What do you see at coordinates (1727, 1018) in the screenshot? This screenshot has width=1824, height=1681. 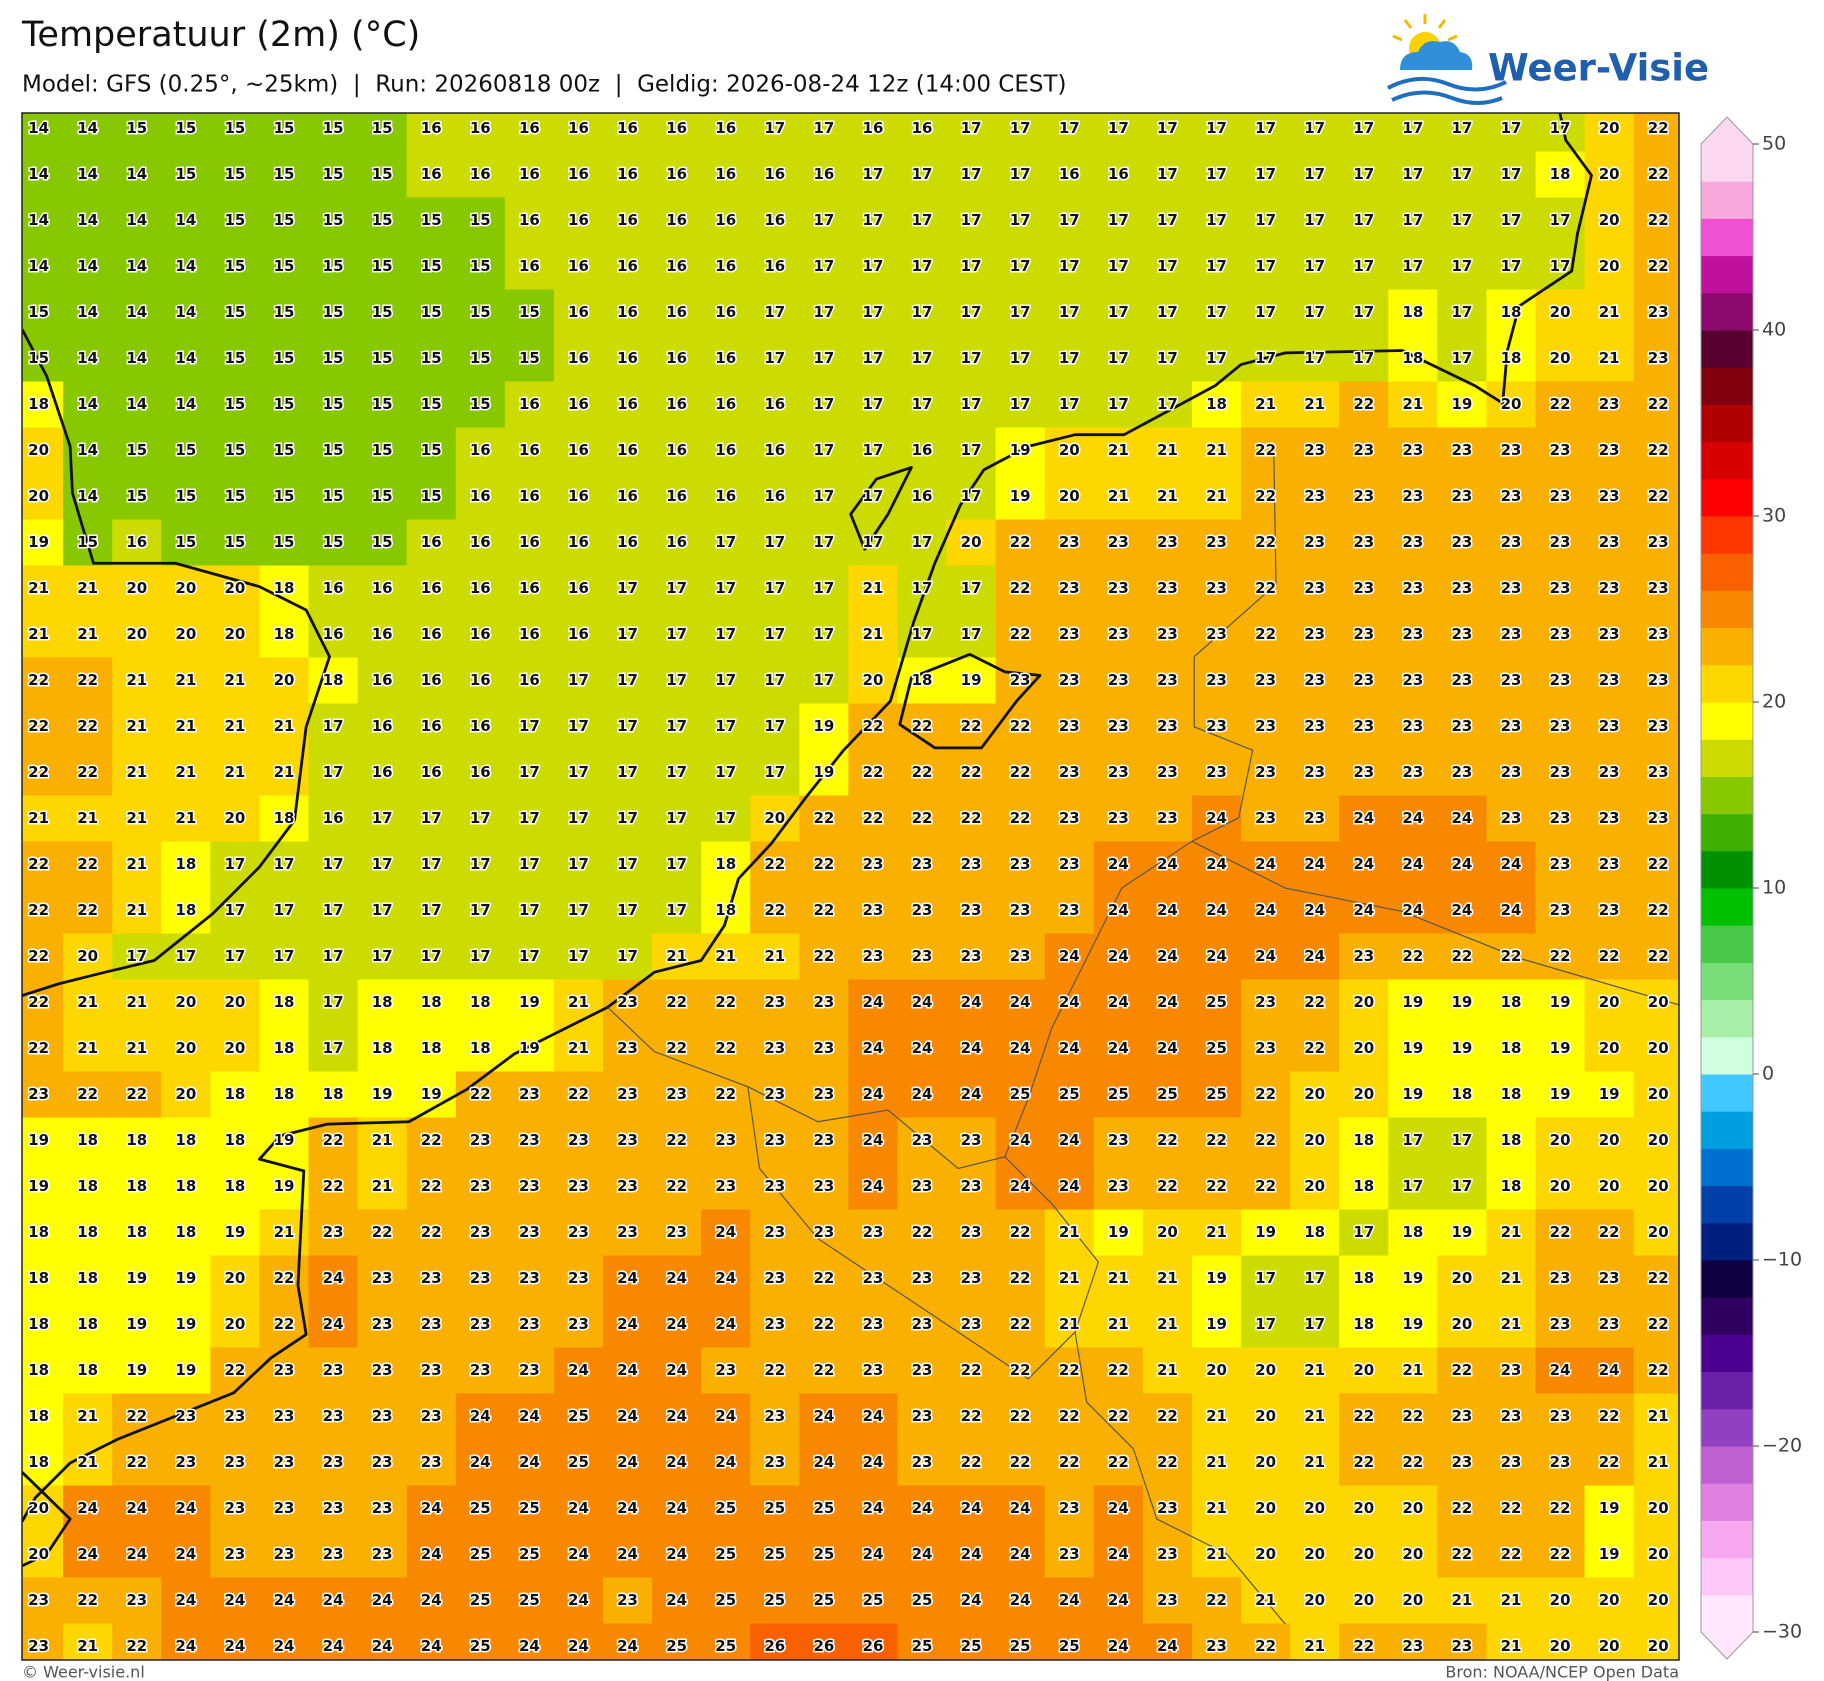 I see `colorbar-segment` at bounding box center [1727, 1018].